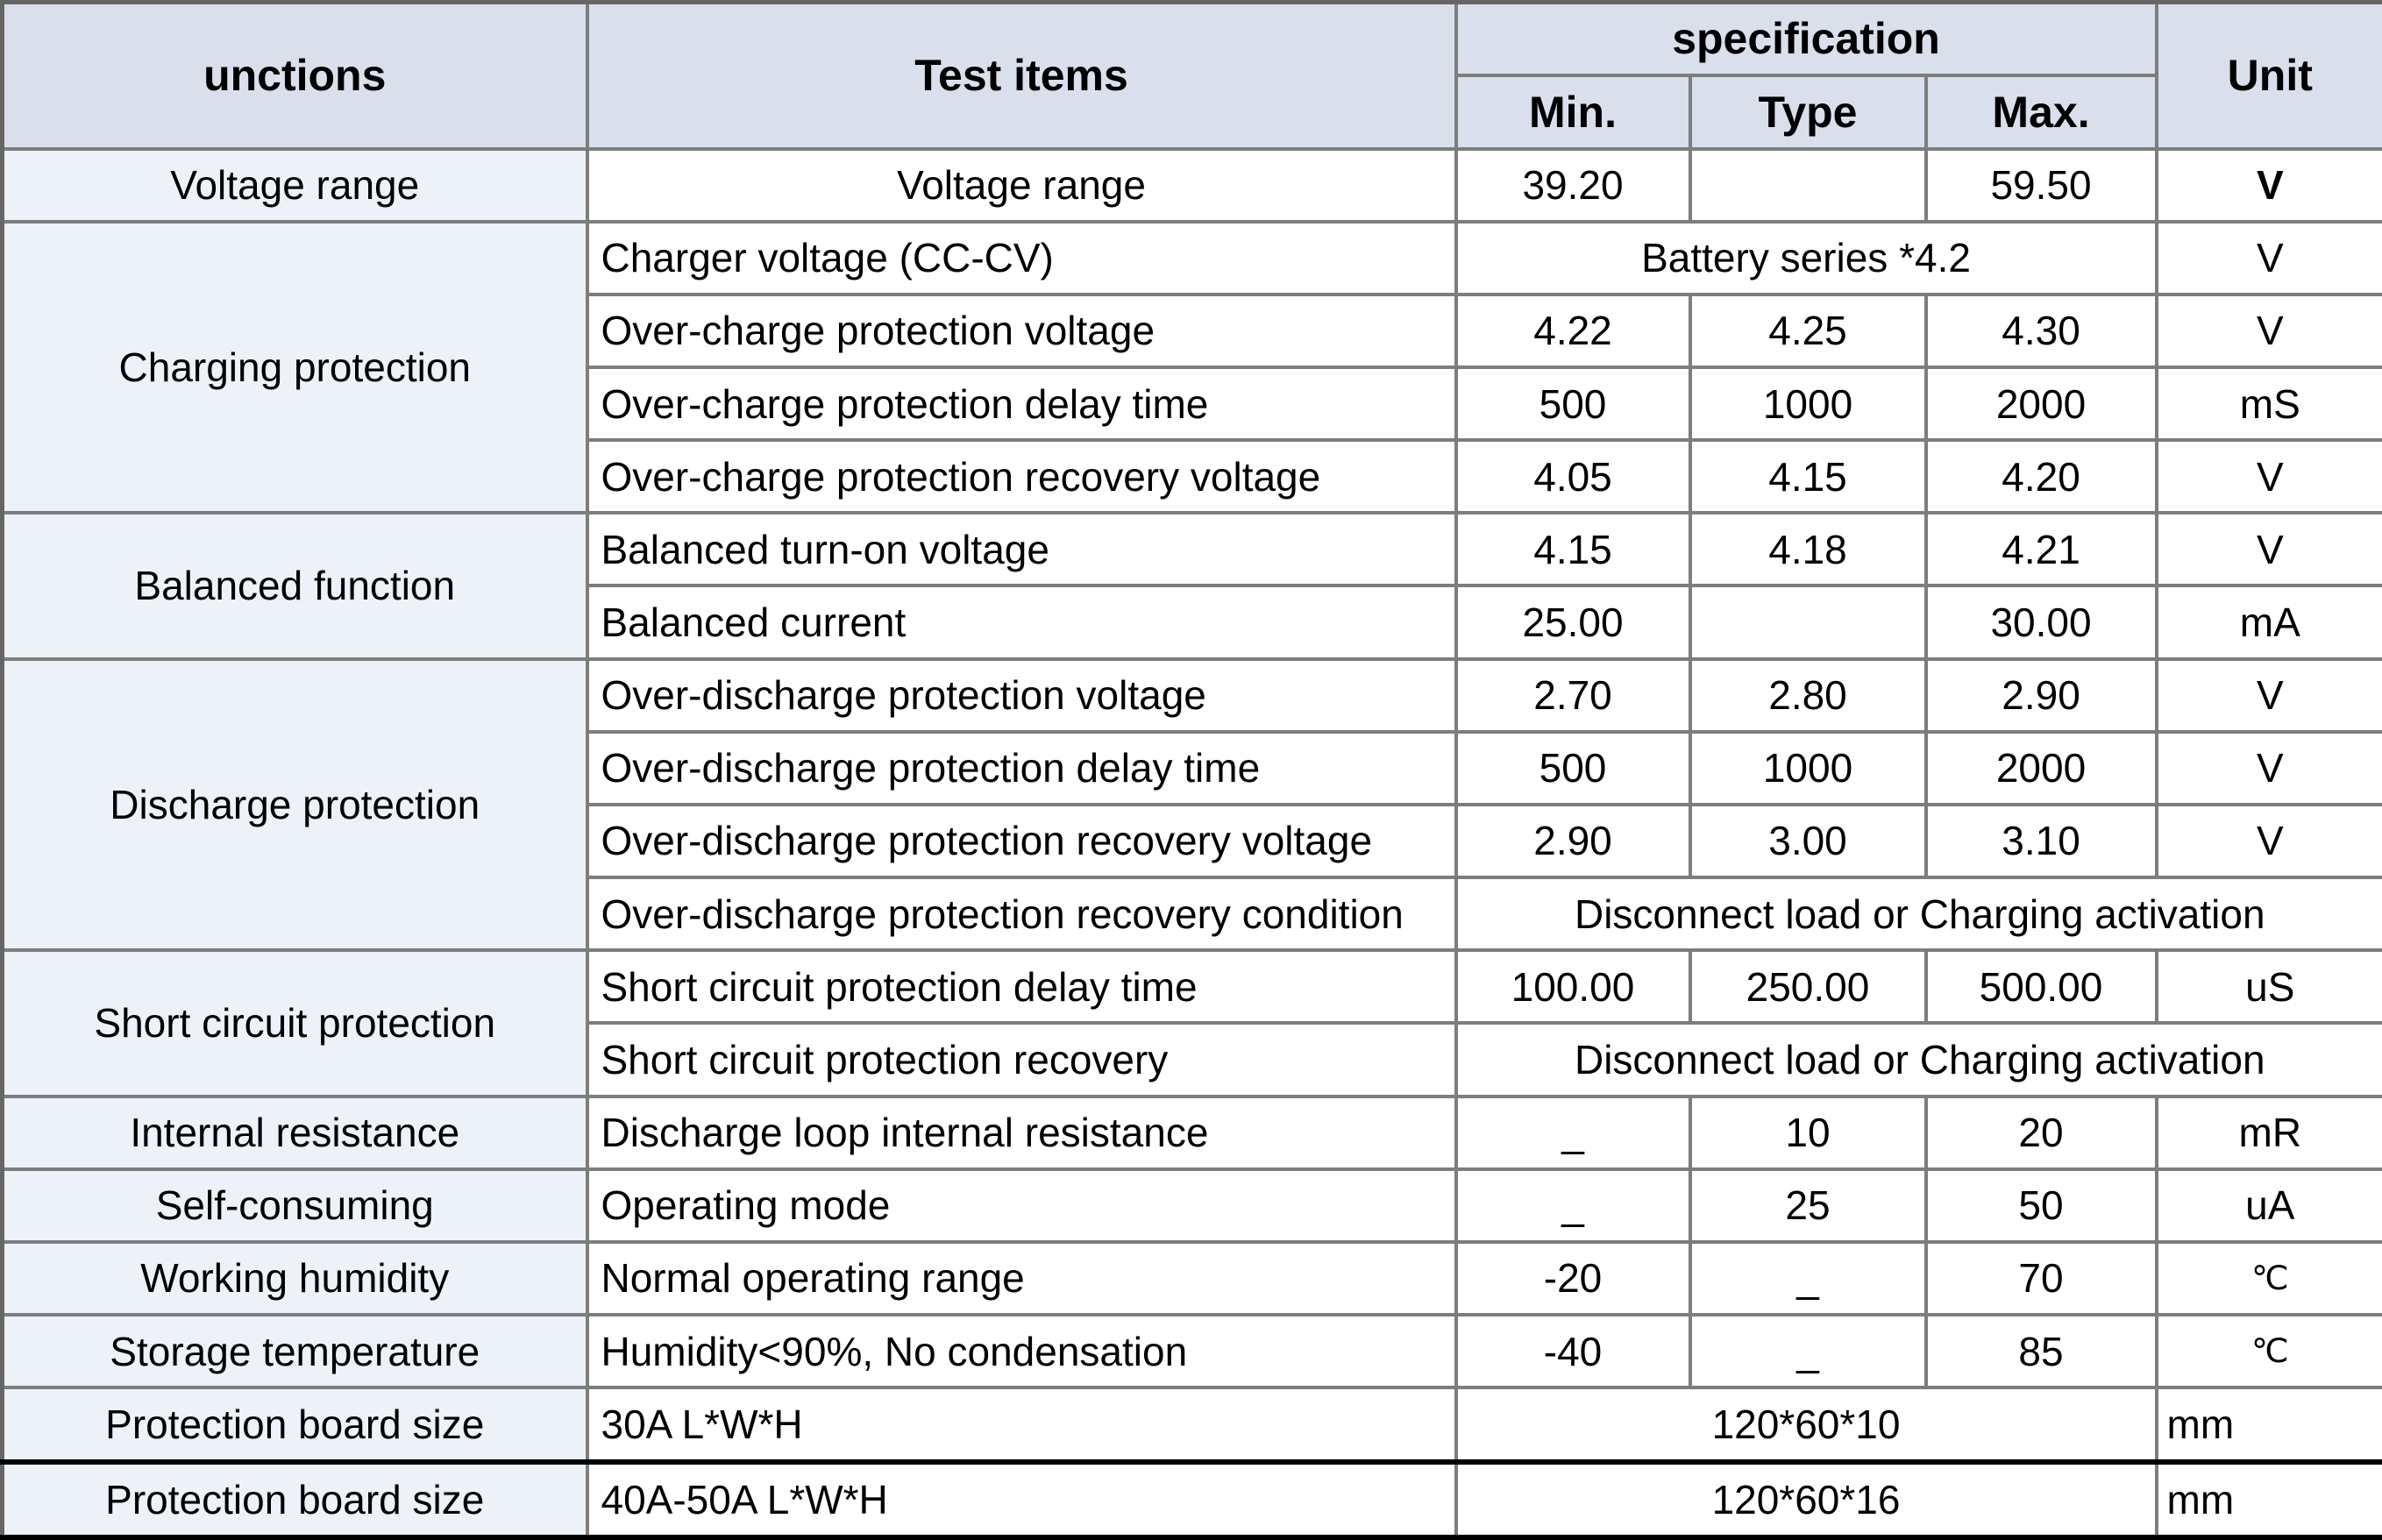  What do you see at coordinates (1021, 1351) in the screenshot?
I see `test-item-cell: Humidity<90%, No condensation` at bounding box center [1021, 1351].